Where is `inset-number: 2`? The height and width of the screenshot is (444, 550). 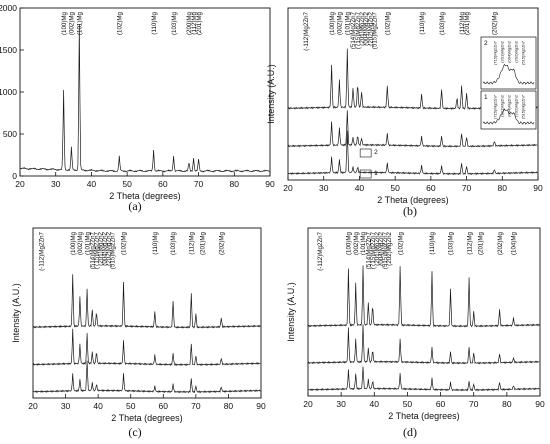 inset-number: 2 is located at coordinates (486, 43).